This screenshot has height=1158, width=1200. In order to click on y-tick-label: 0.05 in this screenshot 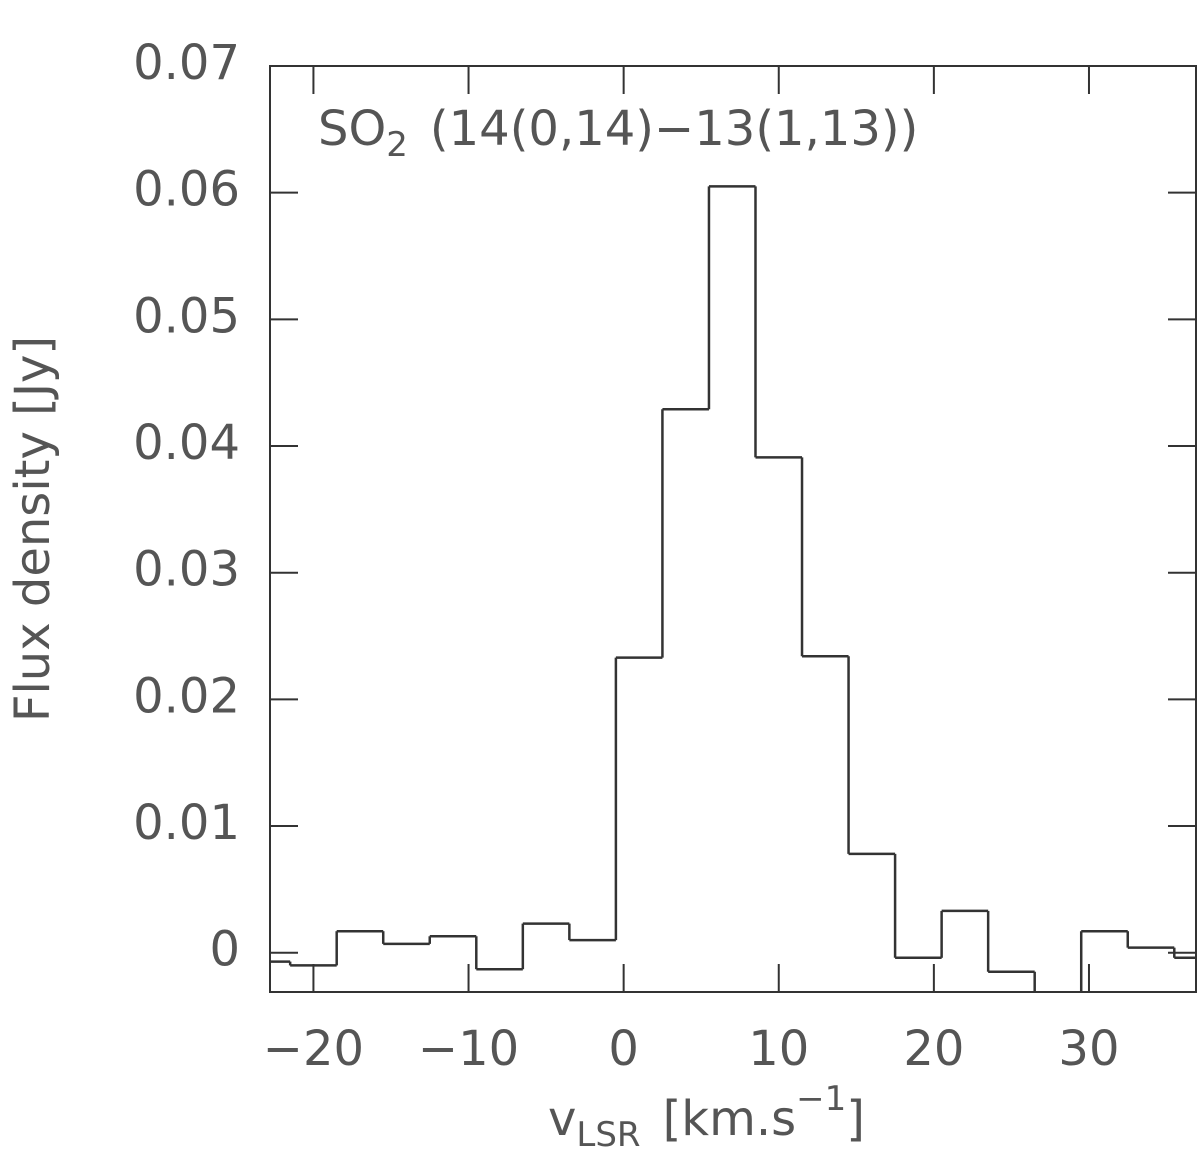, I will do `click(186, 316)`.